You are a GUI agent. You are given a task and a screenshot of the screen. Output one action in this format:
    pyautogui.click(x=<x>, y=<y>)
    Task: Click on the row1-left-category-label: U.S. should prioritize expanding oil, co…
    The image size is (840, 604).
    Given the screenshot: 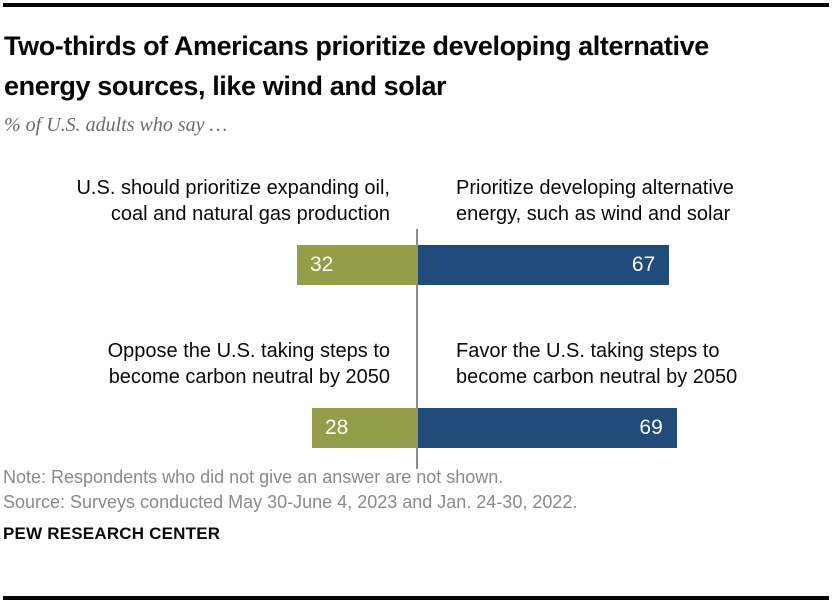 What is the action you would take?
    pyautogui.click(x=233, y=201)
    